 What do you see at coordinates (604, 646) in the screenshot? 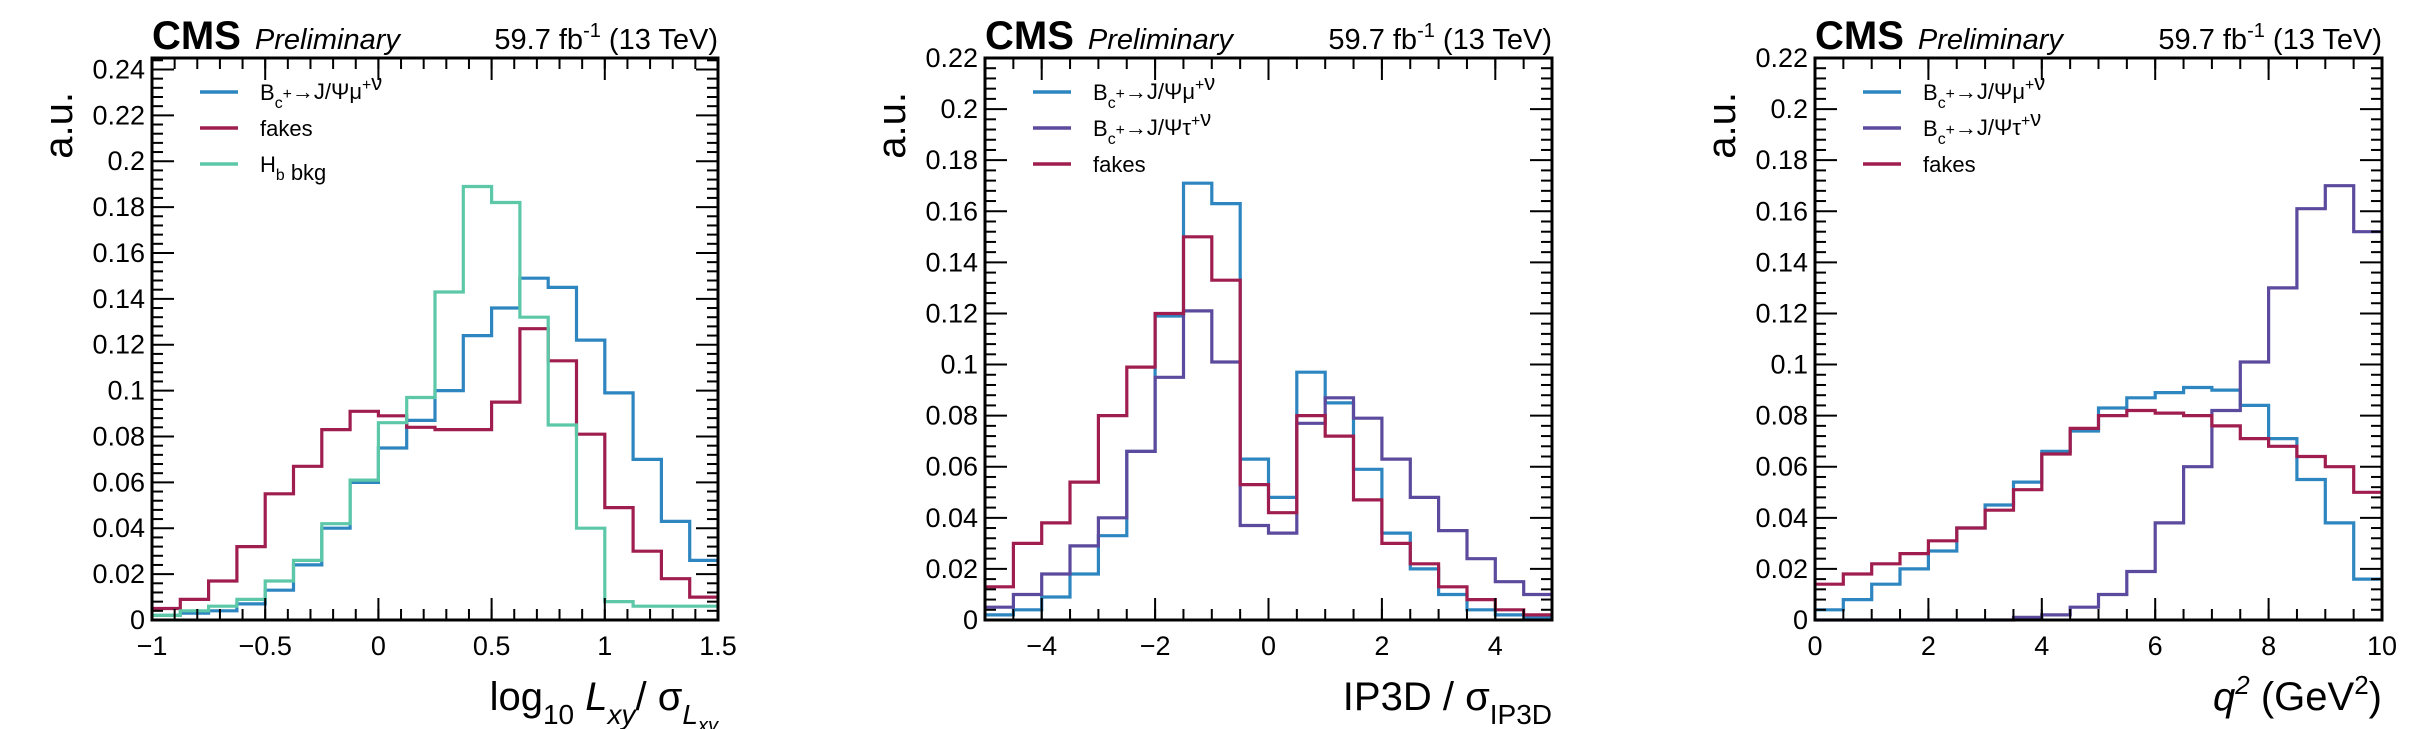
I see `x-tick-label: 1` at bounding box center [604, 646].